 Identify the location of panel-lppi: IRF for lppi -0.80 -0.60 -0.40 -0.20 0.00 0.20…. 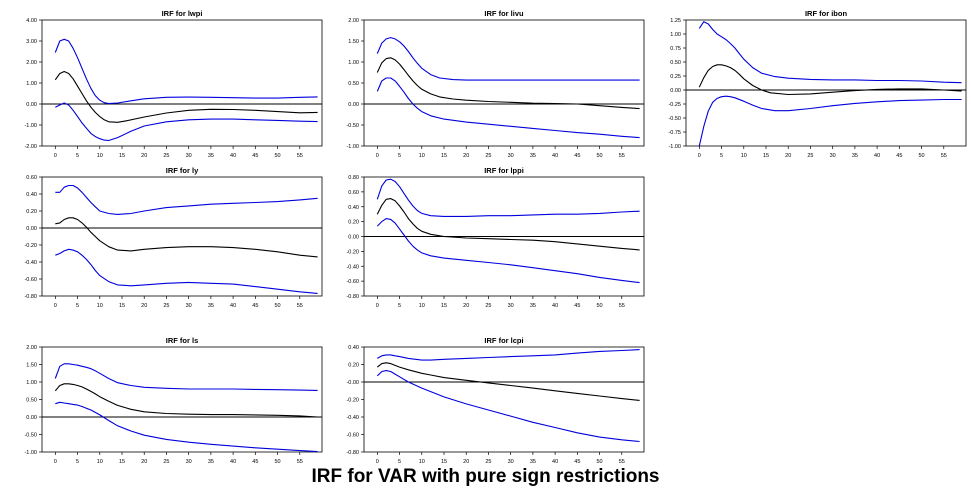
(495, 237).